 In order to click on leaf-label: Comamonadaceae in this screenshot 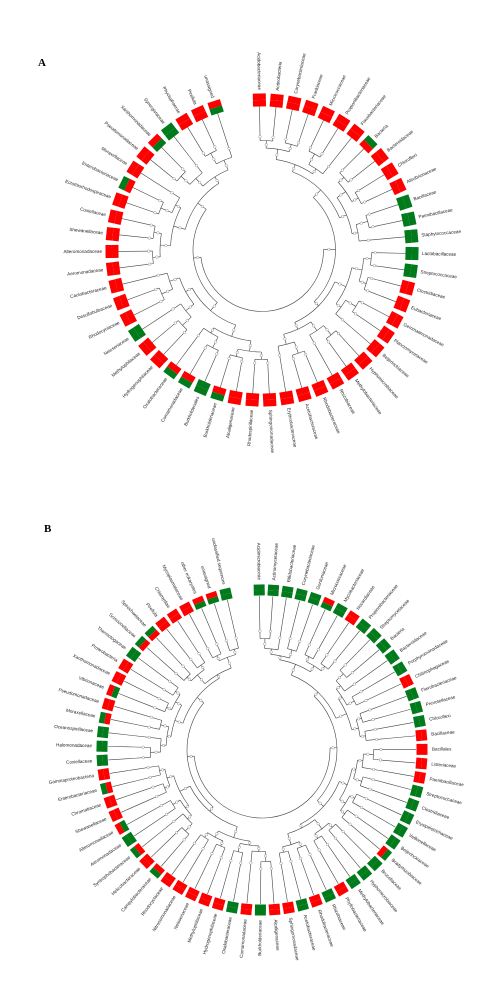, I will do `click(172, 405)`.